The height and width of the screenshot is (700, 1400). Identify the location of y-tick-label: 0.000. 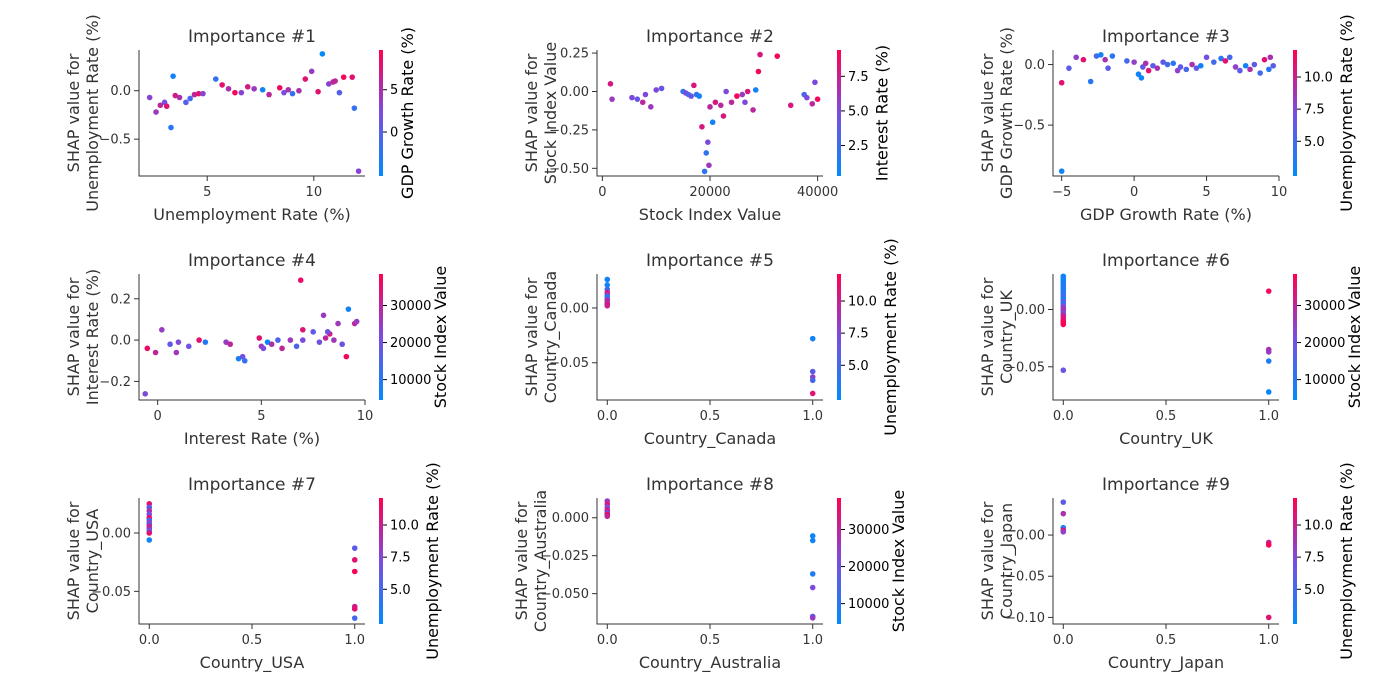
(570, 518).